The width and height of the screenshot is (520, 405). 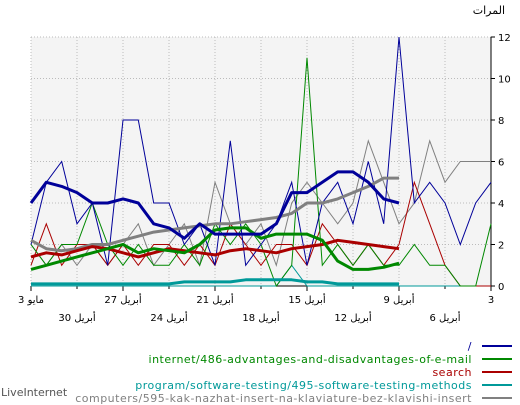 What do you see at coordinates (77, 317) in the screenshot?
I see `x-tick-label: 30 أبريل` at bounding box center [77, 317].